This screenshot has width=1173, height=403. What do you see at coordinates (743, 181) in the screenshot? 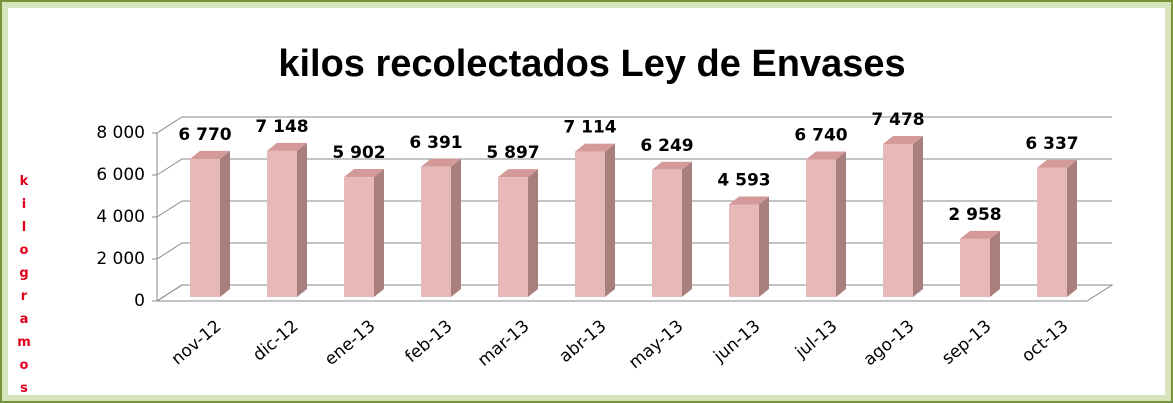
I see `data-label: 4 593` at bounding box center [743, 181].